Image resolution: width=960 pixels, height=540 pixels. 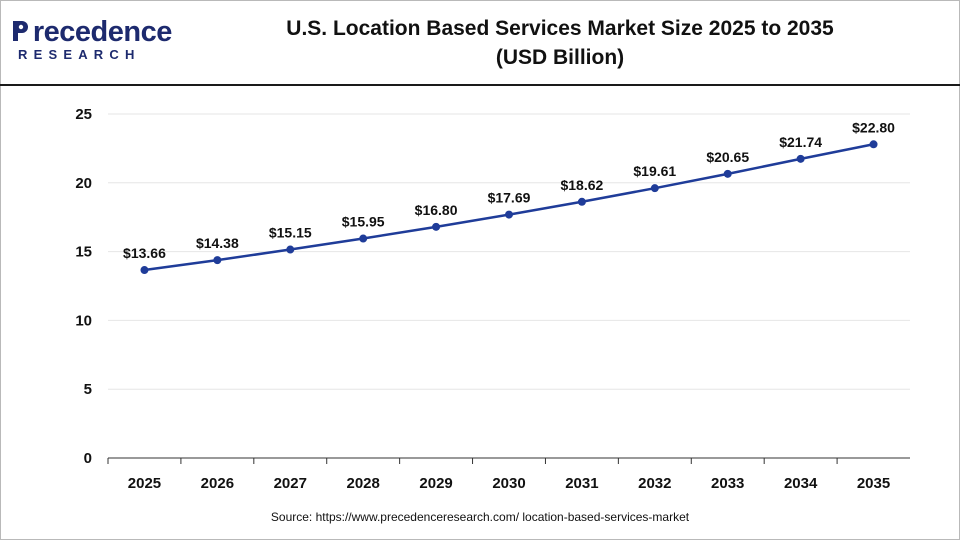 What do you see at coordinates (88, 389) in the screenshot?
I see `y-tick-label: 5` at bounding box center [88, 389].